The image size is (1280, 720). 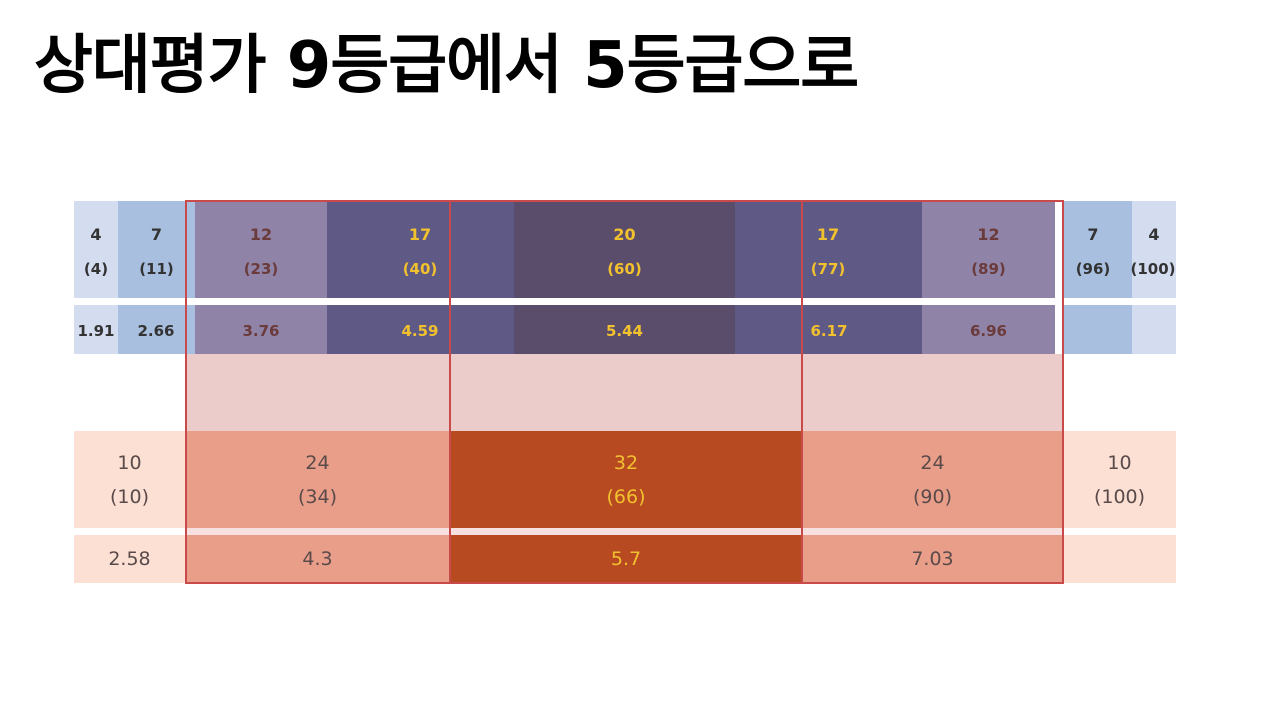 What do you see at coordinates (1119, 559) in the screenshot?
I see `five-cutoff-5-cell` at bounding box center [1119, 559].